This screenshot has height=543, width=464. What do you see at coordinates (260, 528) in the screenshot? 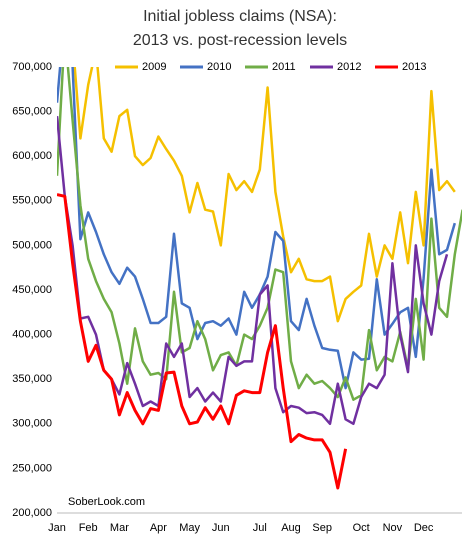
I see `x-tick-label: Jul` at bounding box center [260, 528].